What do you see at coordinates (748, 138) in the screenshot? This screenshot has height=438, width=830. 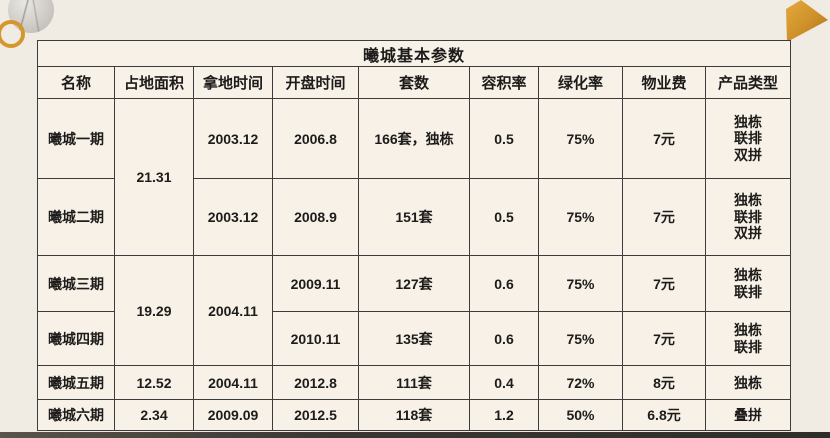 I see `cell-product-type-row-1: 独栋 联排 双拼` at bounding box center [748, 138].